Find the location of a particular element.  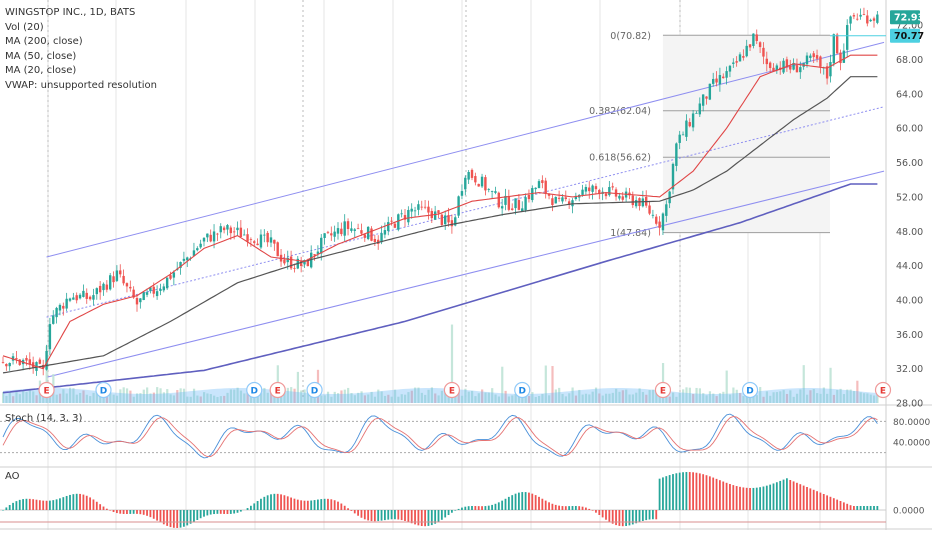

stoch-tick-label: 40.0000 is located at coordinates (911, 444).